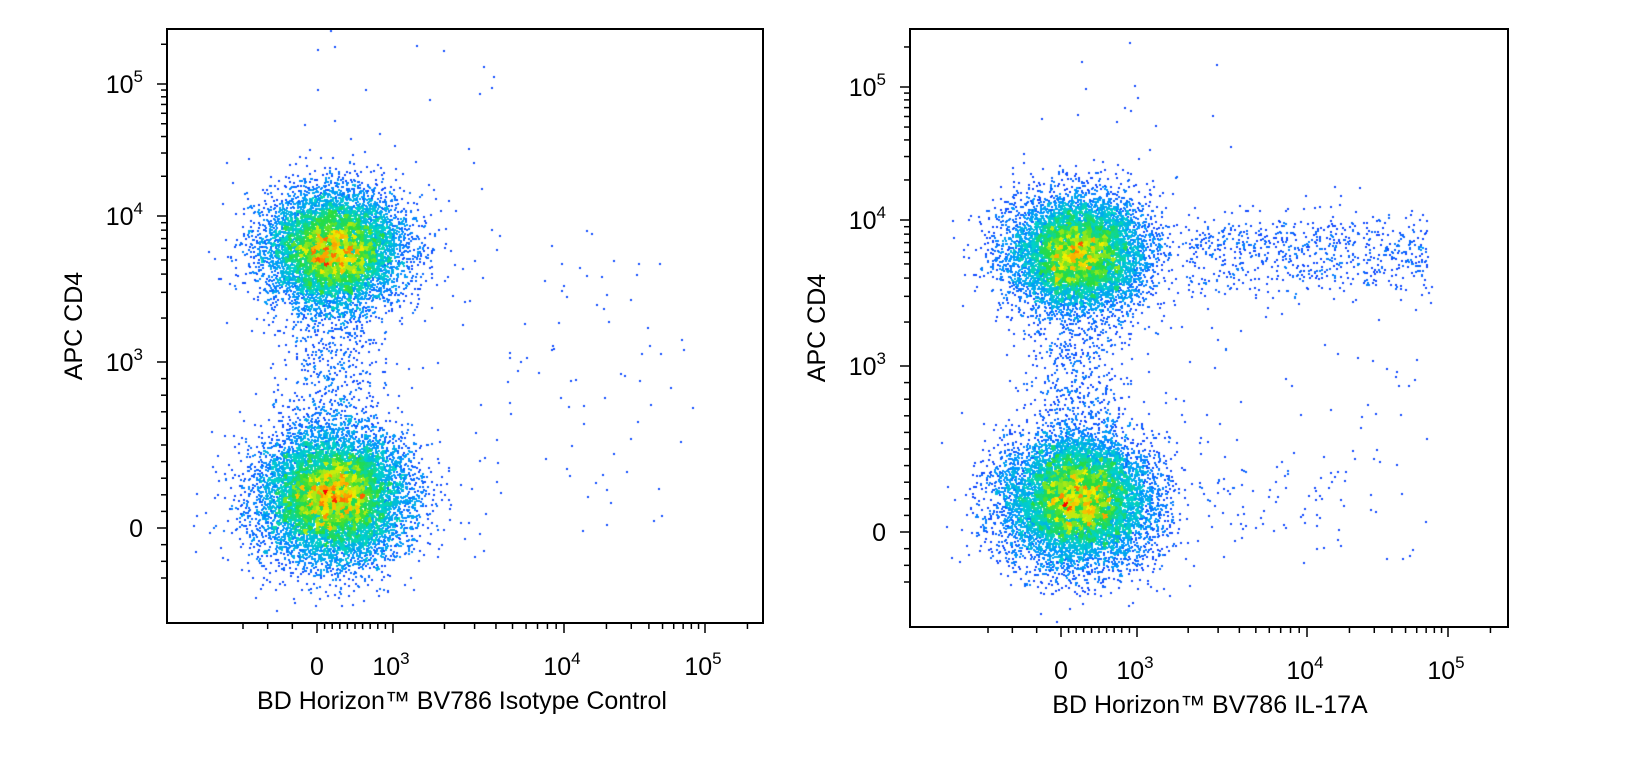 The image size is (1640, 774). What do you see at coordinates (1210, 705) in the screenshot?
I see `x-axis-title: BD Horizon™ BV786 IL-17A` at bounding box center [1210, 705].